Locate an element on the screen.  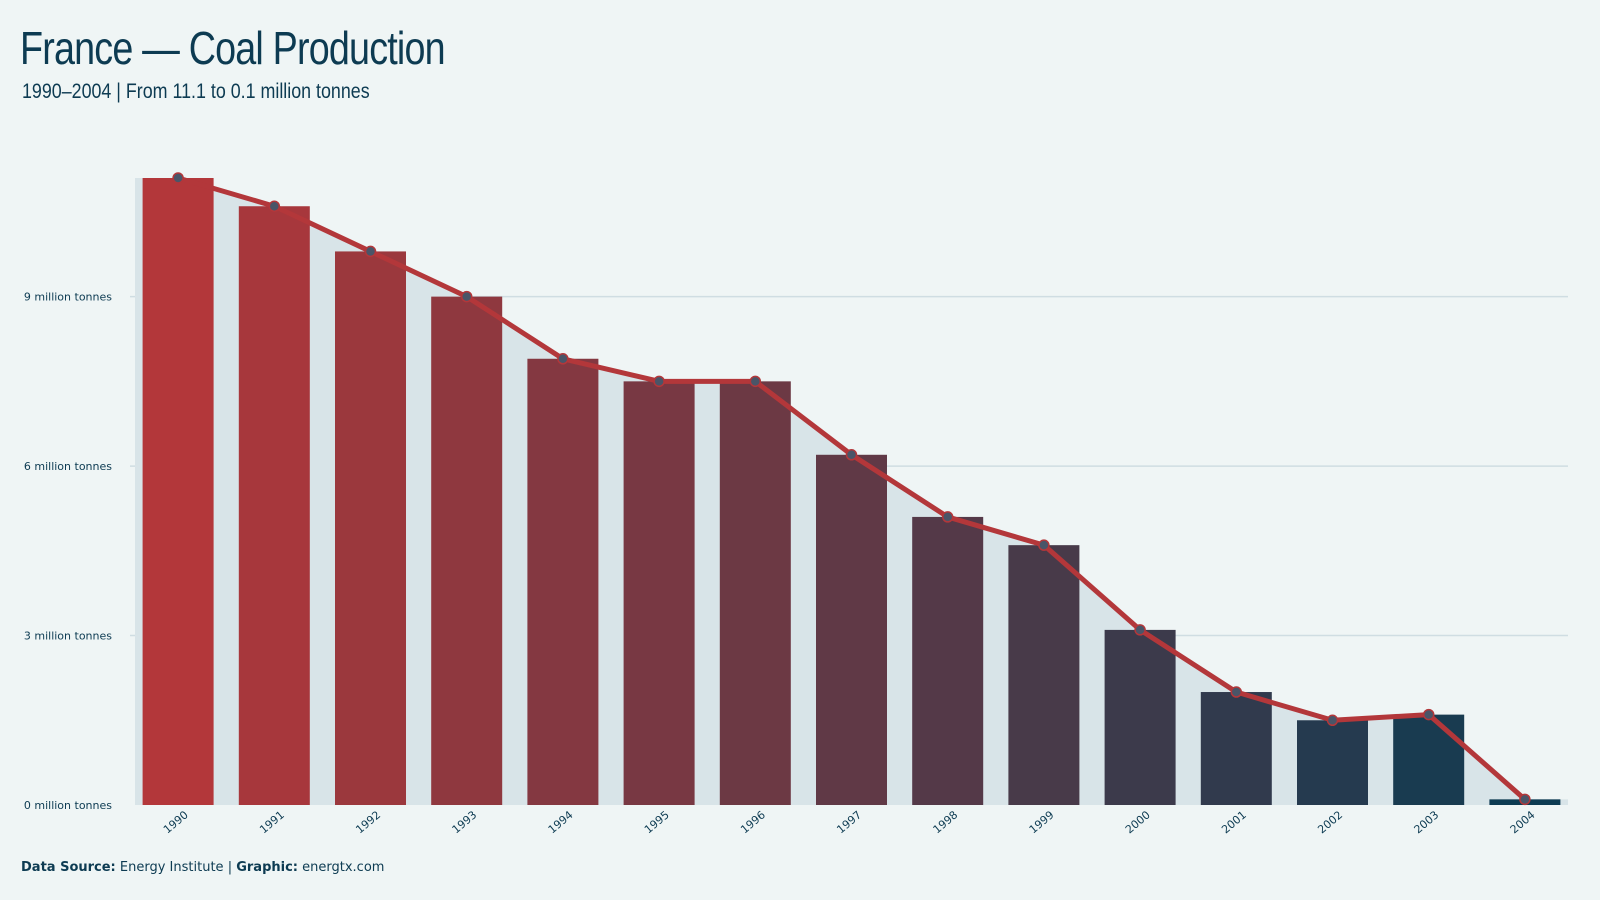
x-tick-label: 1999 is located at coordinates (1042, 822).